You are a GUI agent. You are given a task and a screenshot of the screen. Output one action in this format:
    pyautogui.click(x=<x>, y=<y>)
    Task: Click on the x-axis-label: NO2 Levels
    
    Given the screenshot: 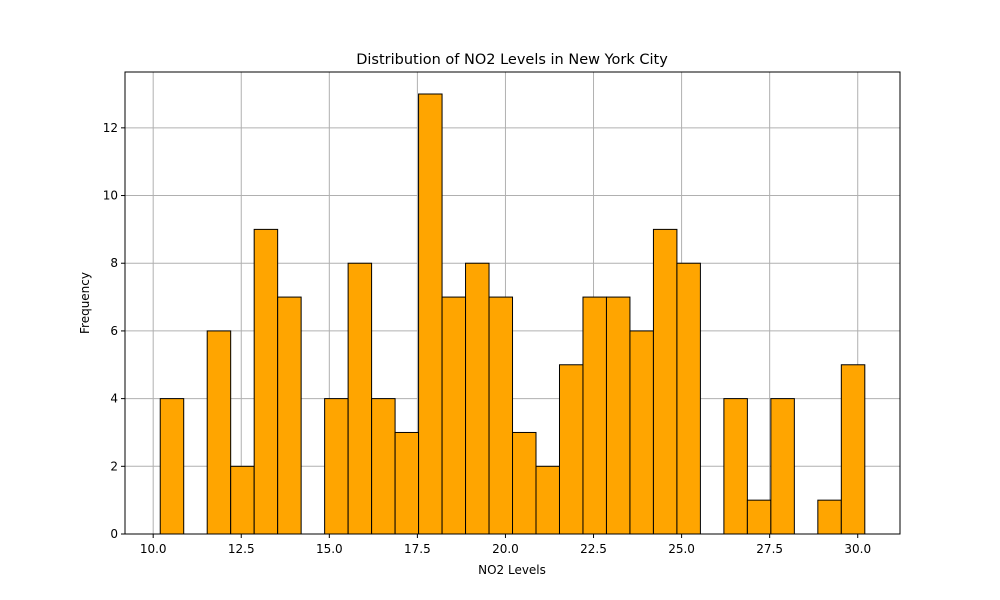 What is the action you would take?
    pyautogui.click(x=512, y=570)
    